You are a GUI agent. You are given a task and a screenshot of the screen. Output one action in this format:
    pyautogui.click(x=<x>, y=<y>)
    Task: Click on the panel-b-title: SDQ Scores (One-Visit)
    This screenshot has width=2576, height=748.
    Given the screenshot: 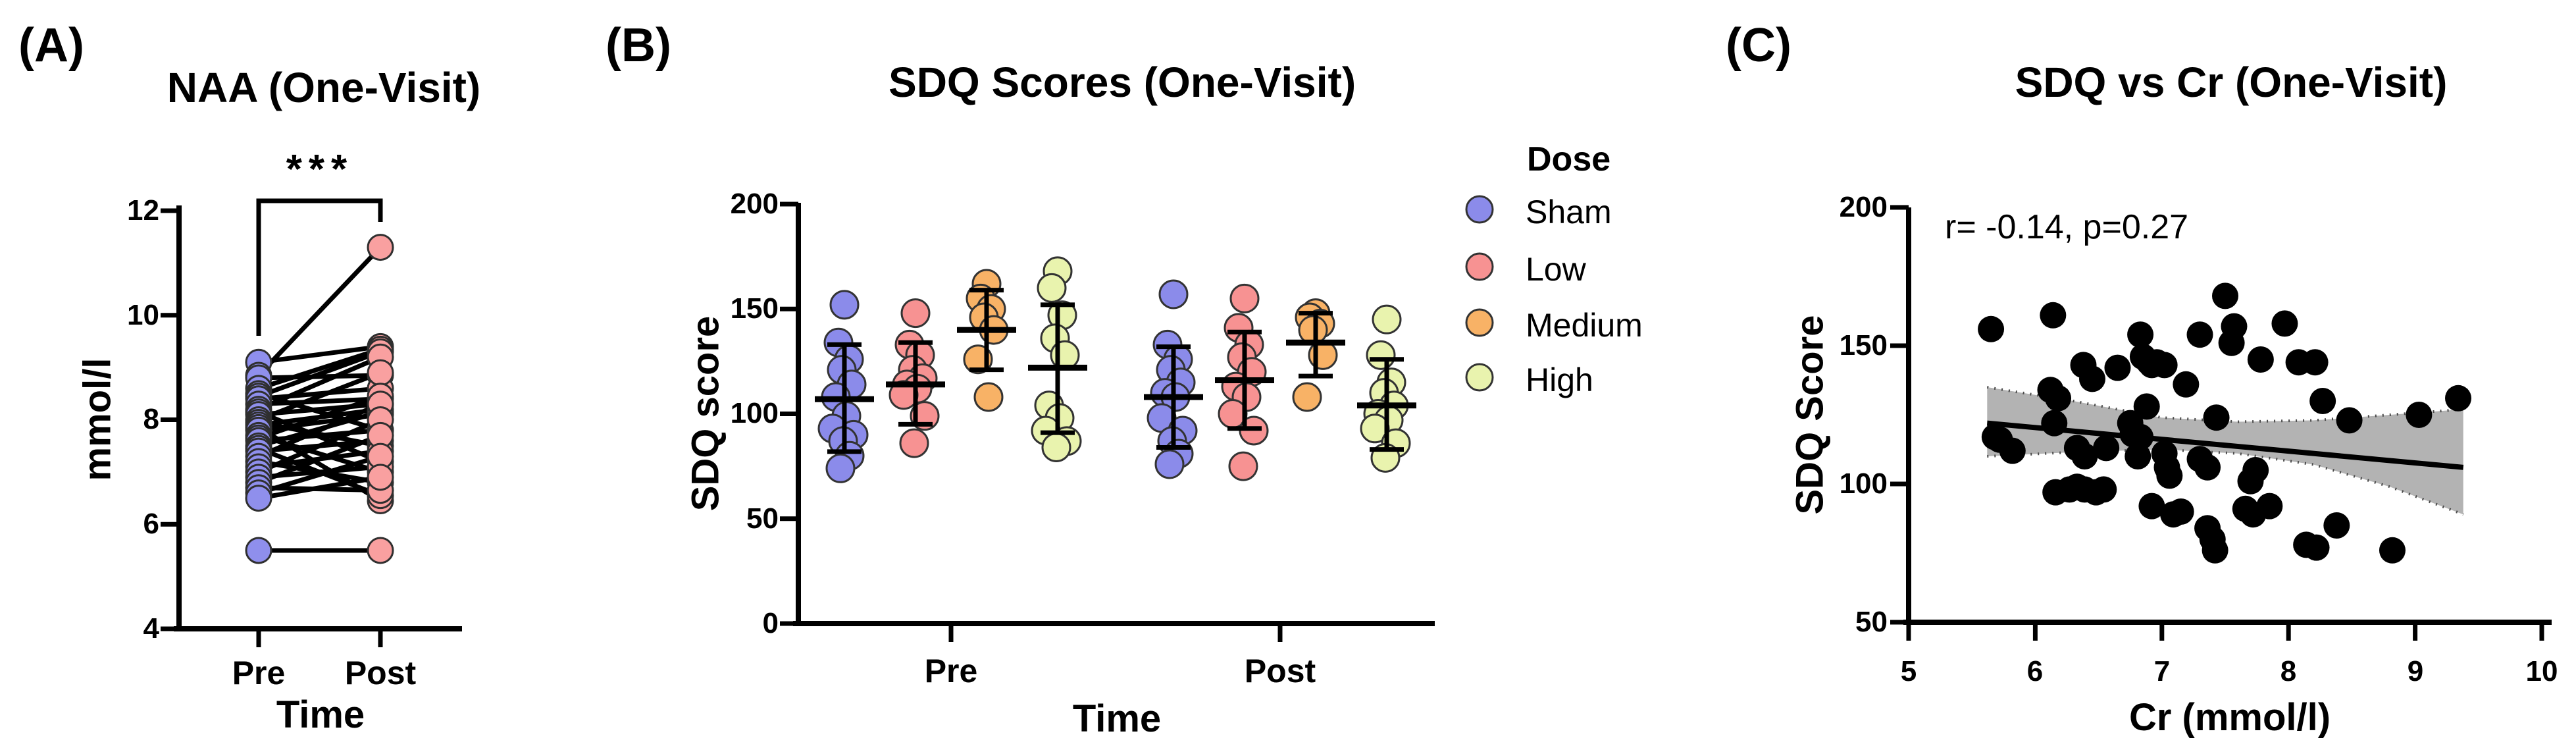 What is the action you would take?
    pyautogui.click(x=1122, y=82)
    